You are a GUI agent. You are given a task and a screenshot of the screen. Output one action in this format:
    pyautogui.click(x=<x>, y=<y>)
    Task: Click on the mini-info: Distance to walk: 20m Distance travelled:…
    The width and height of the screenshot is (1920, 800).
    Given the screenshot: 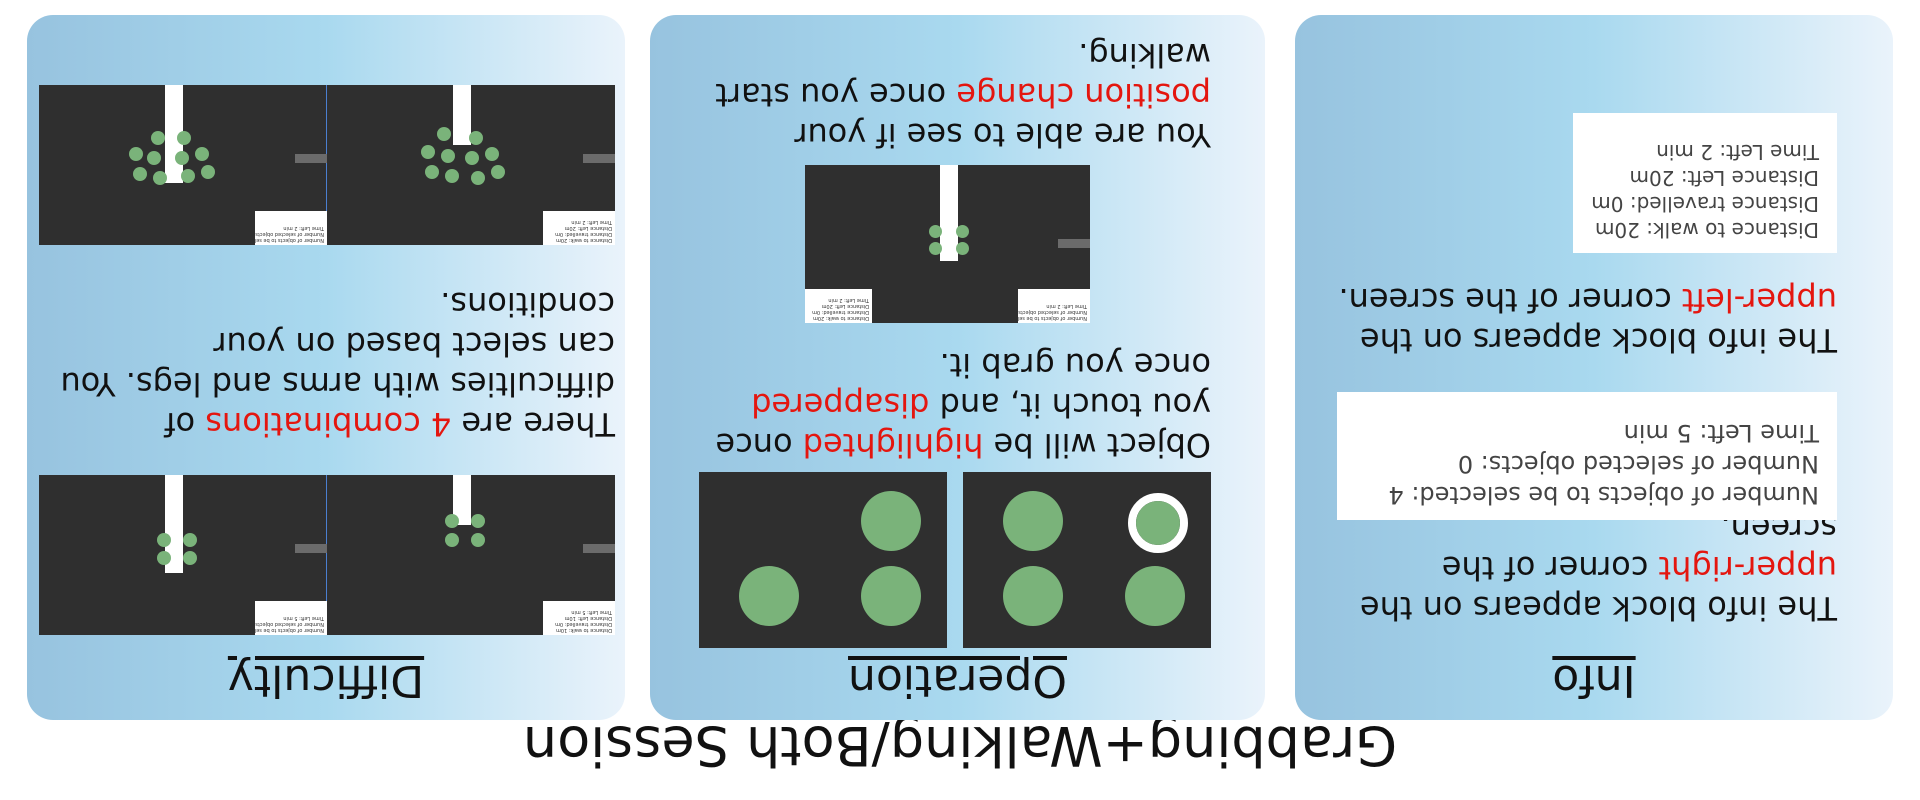 What is the action you would take?
    pyautogui.click(x=579, y=228)
    